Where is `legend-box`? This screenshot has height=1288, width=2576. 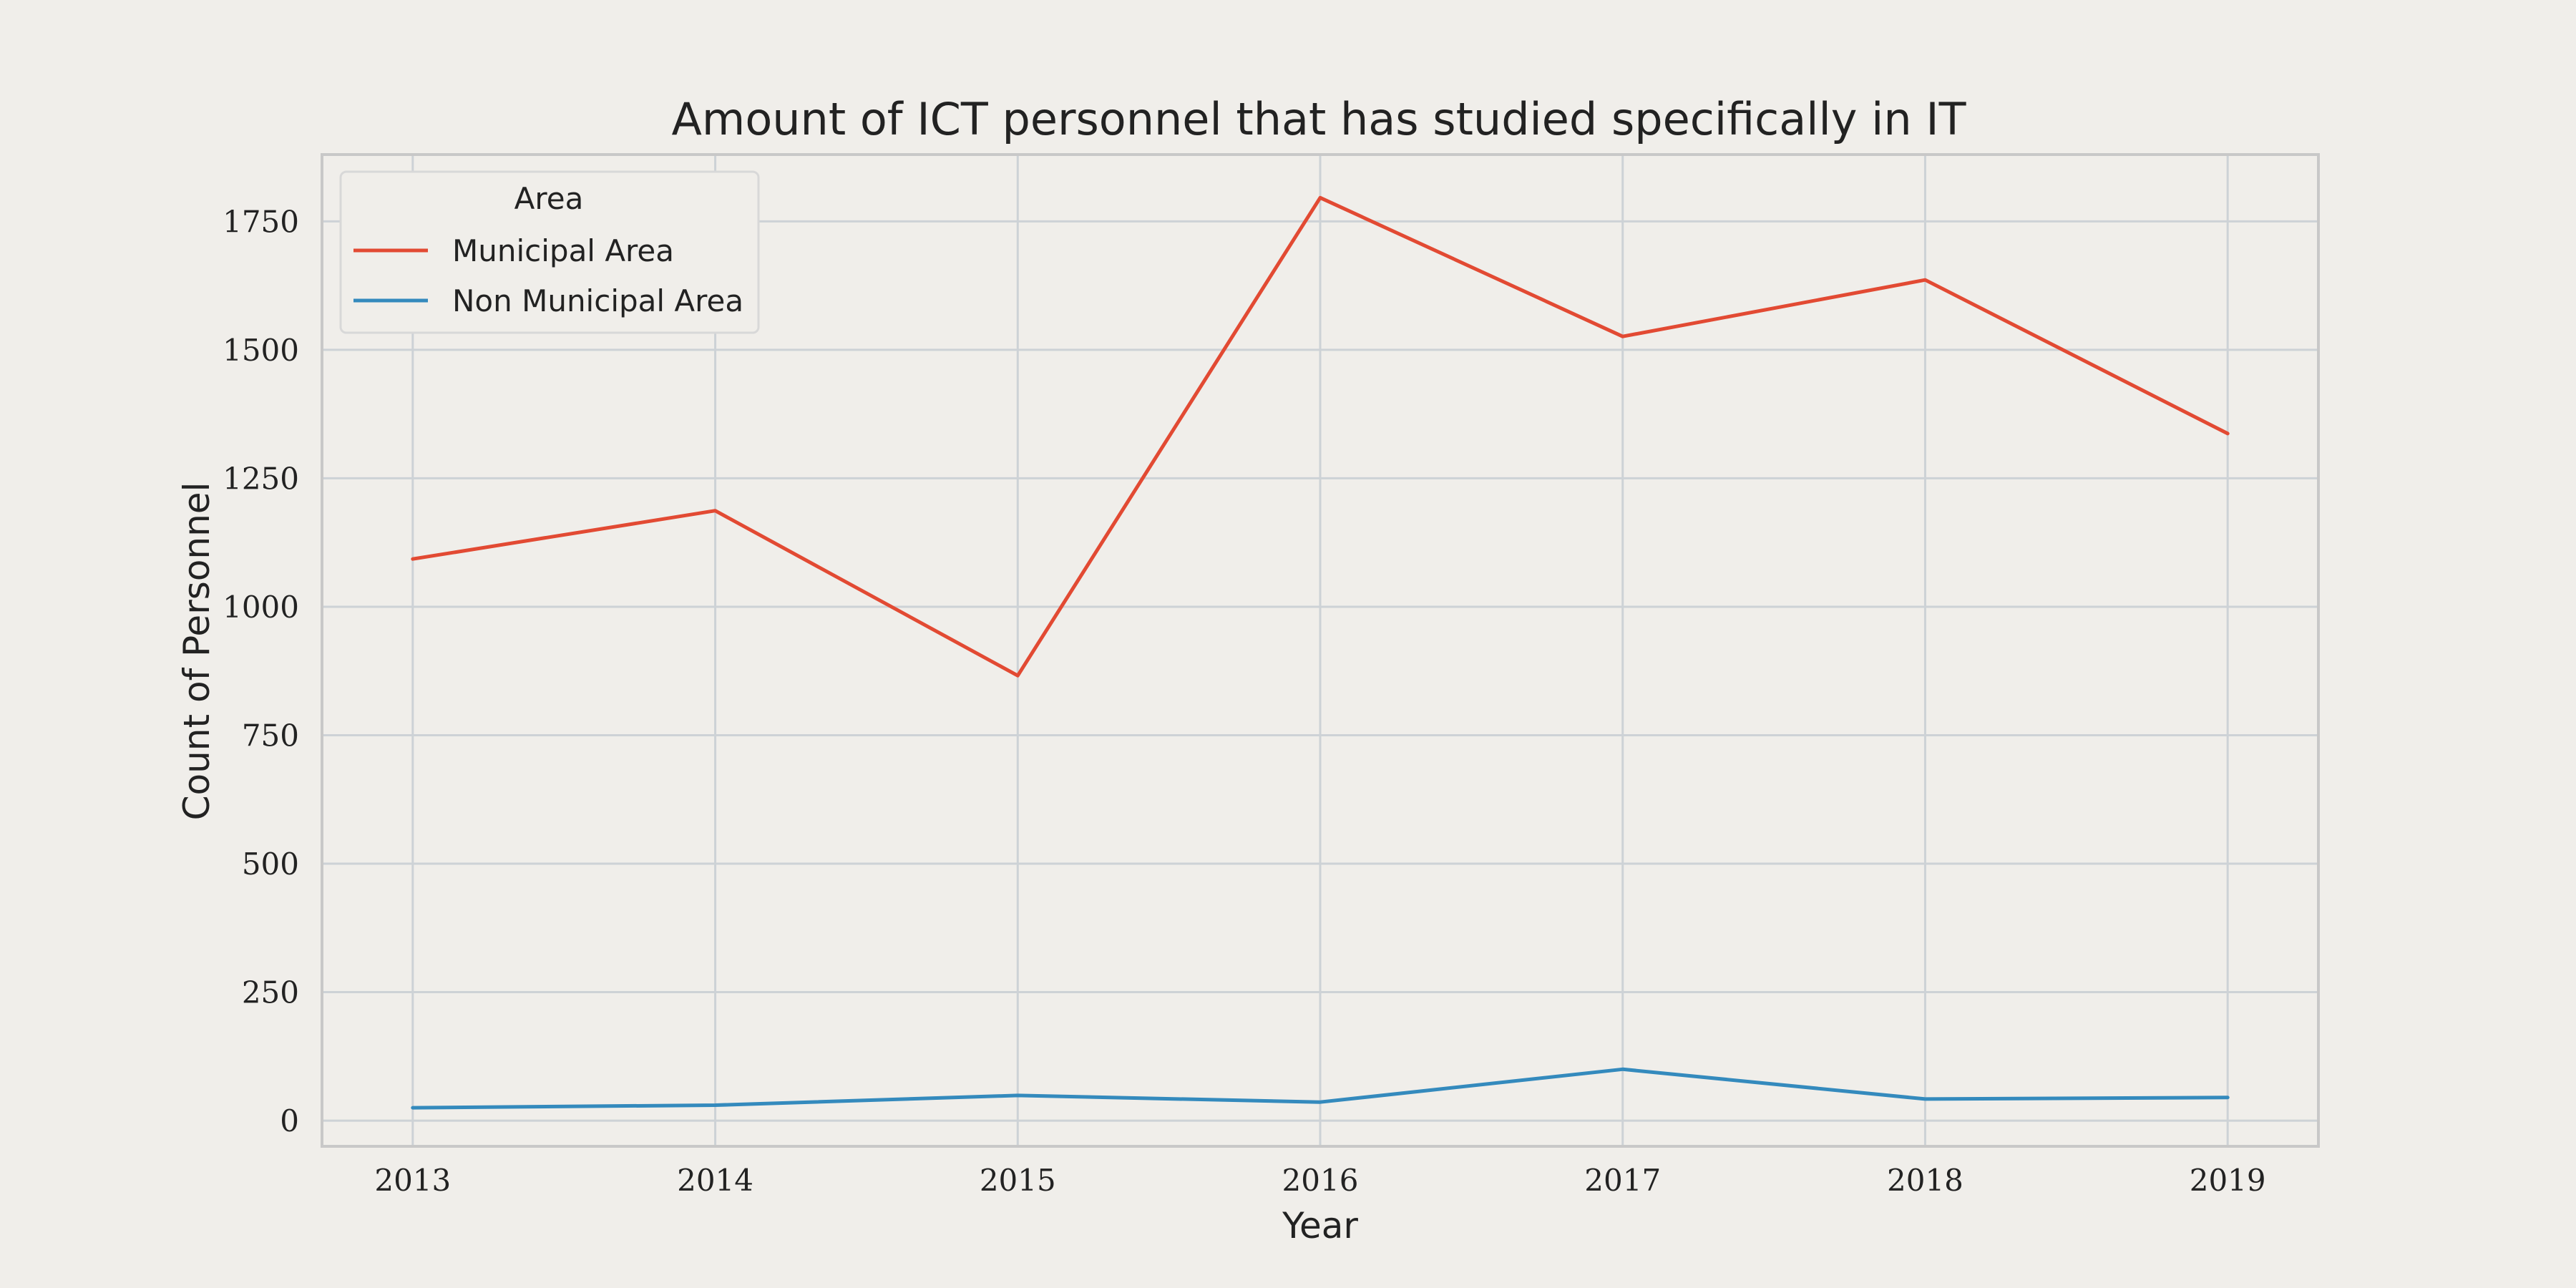 legend-box is located at coordinates (549, 252).